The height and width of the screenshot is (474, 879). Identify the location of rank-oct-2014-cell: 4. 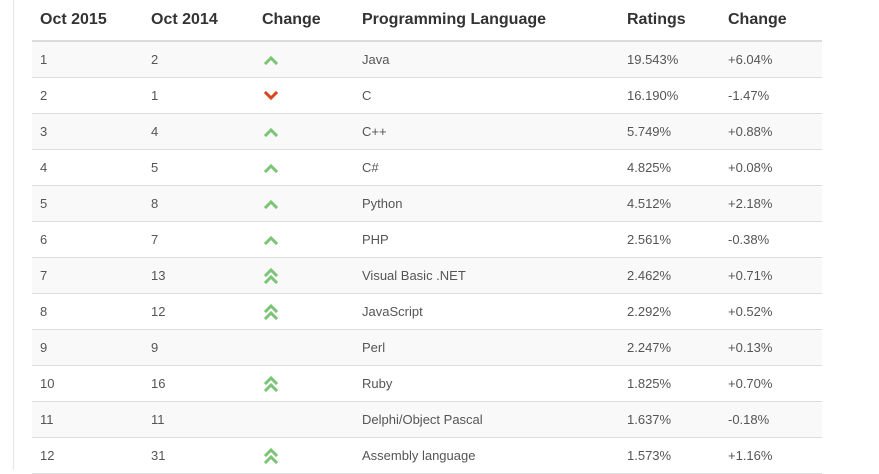
(198, 131).